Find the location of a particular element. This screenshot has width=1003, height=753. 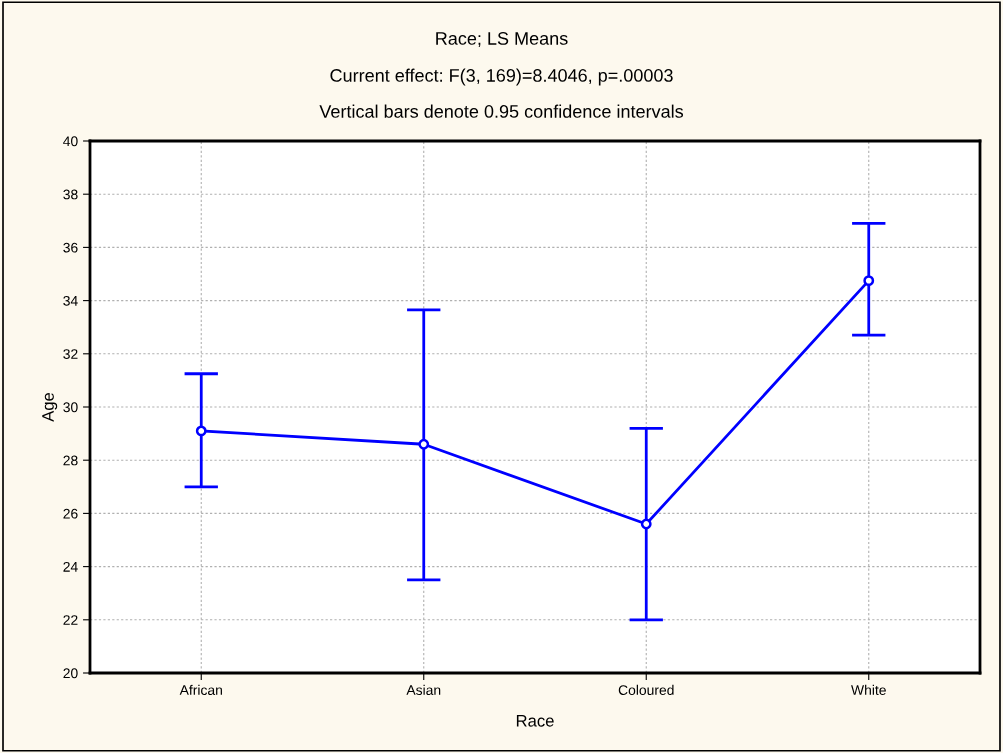

y-tick-label: 40 is located at coordinates (70, 141).